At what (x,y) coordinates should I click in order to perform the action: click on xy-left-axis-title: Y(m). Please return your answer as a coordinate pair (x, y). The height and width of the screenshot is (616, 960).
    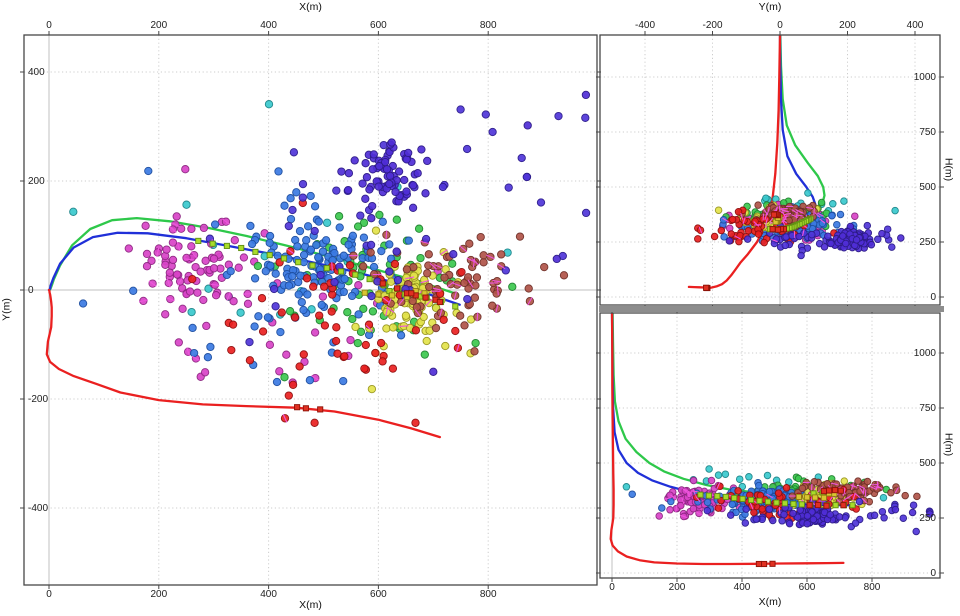
    Looking at the image, I should click on (6, 309).